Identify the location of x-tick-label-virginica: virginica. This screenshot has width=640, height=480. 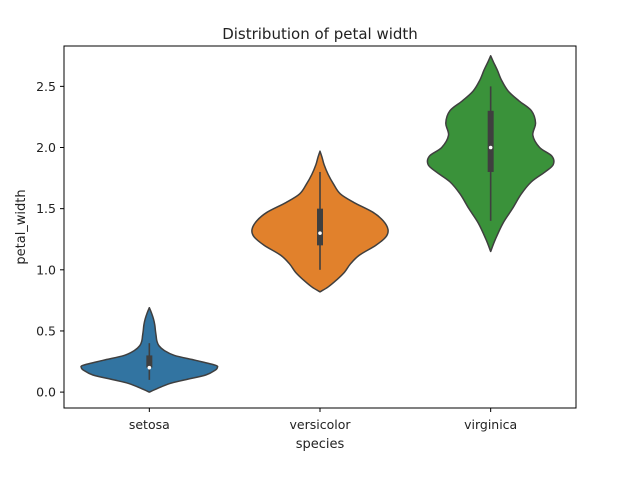
(490, 424).